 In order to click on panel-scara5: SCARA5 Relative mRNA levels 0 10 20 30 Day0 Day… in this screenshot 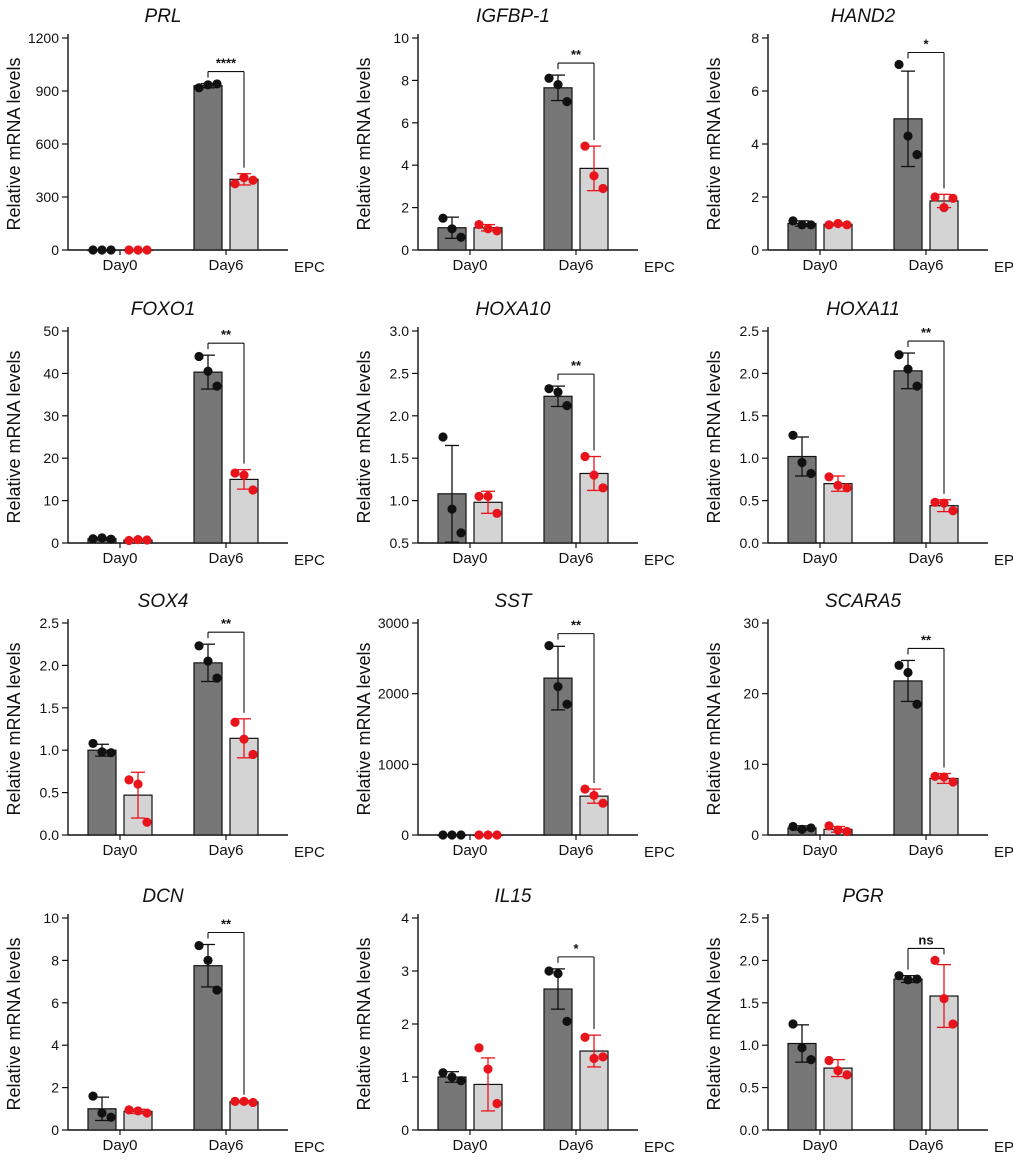, I will do `click(858, 726)`.